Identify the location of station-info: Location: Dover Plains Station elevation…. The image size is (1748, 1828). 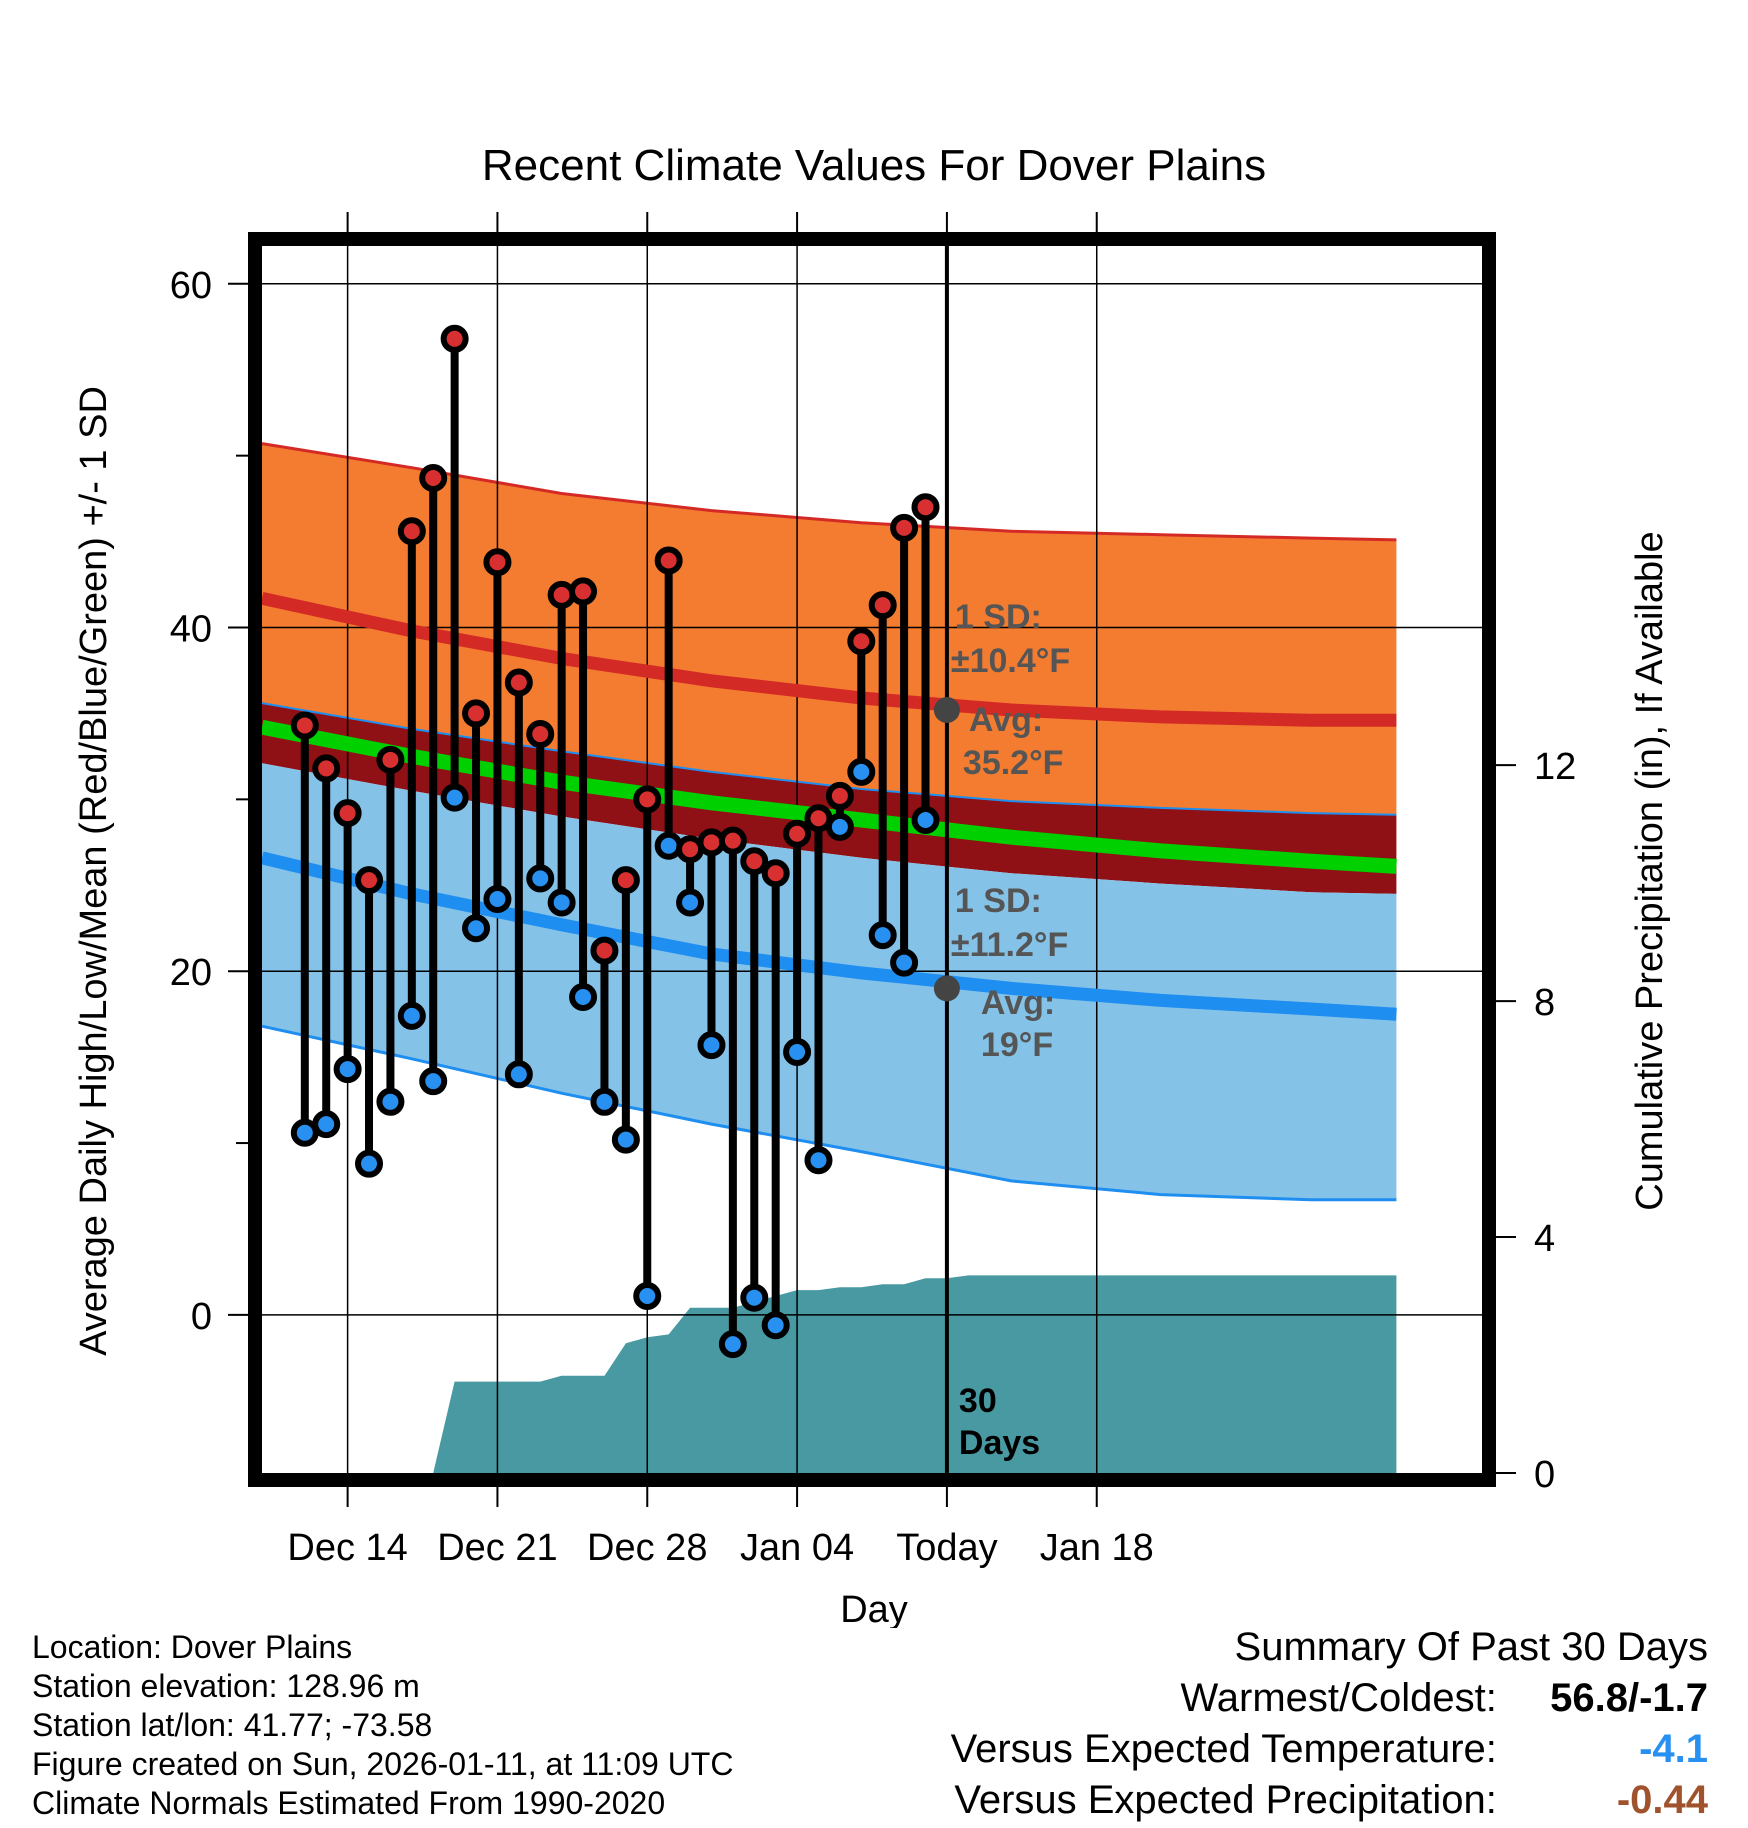
(382, 1725).